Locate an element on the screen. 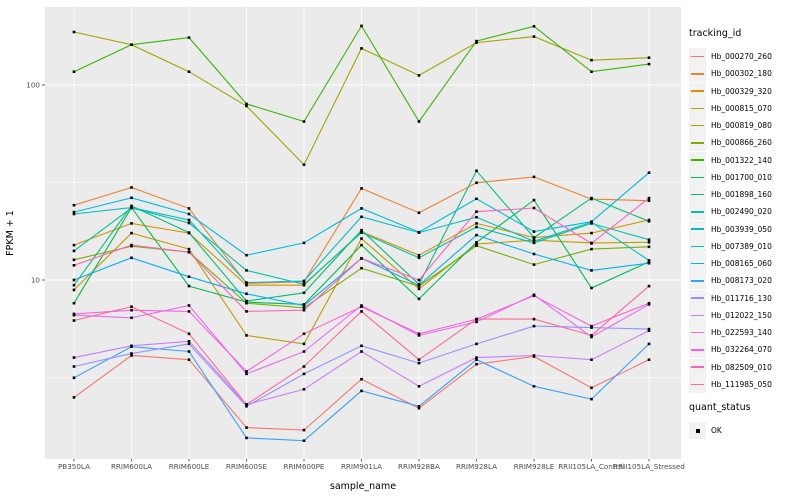  legend-item-label: Hb_000819_080 is located at coordinates (741, 126).